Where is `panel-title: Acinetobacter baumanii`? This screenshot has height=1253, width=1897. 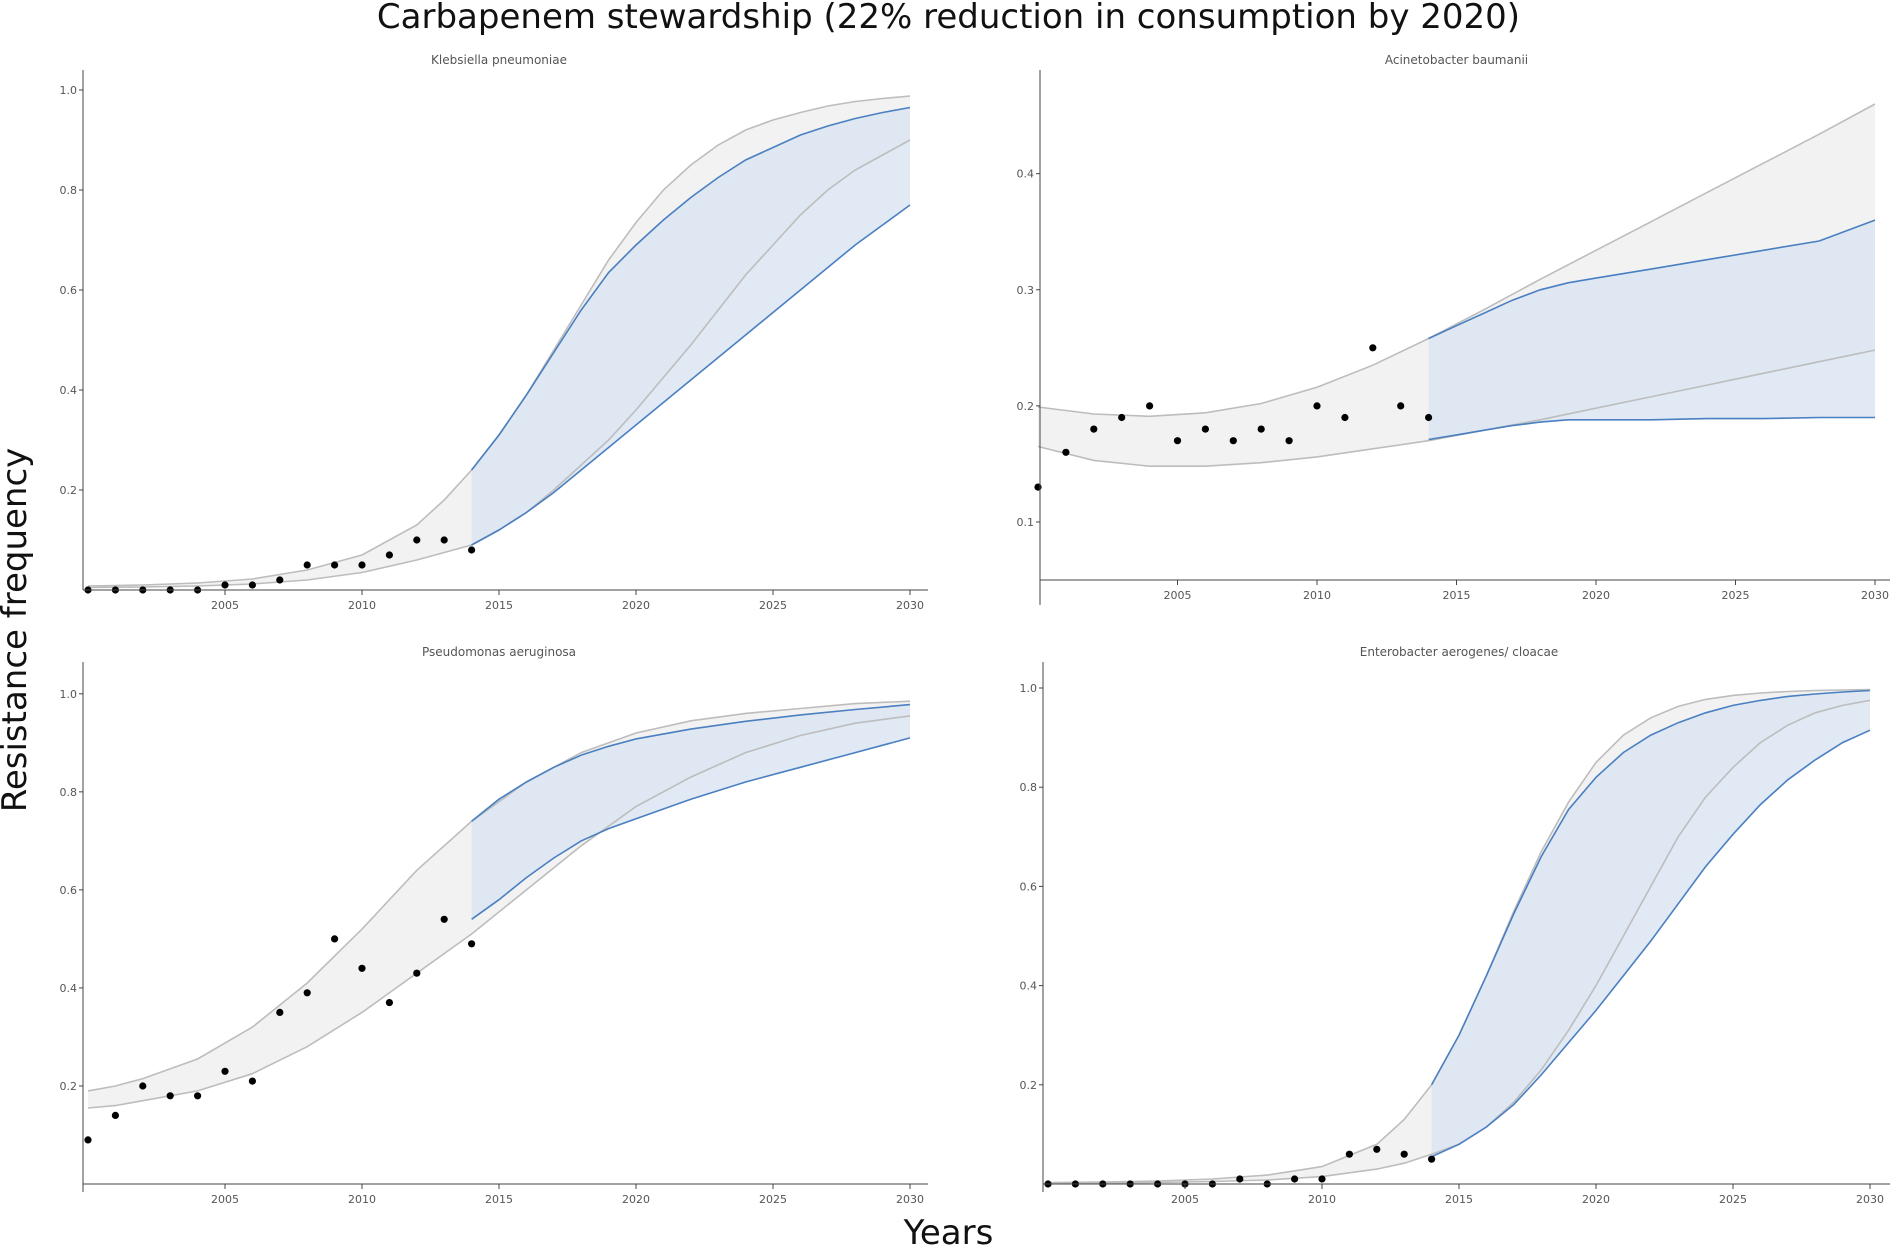
panel-title: Acinetobacter baumanii is located at coordinates (1456, 60).